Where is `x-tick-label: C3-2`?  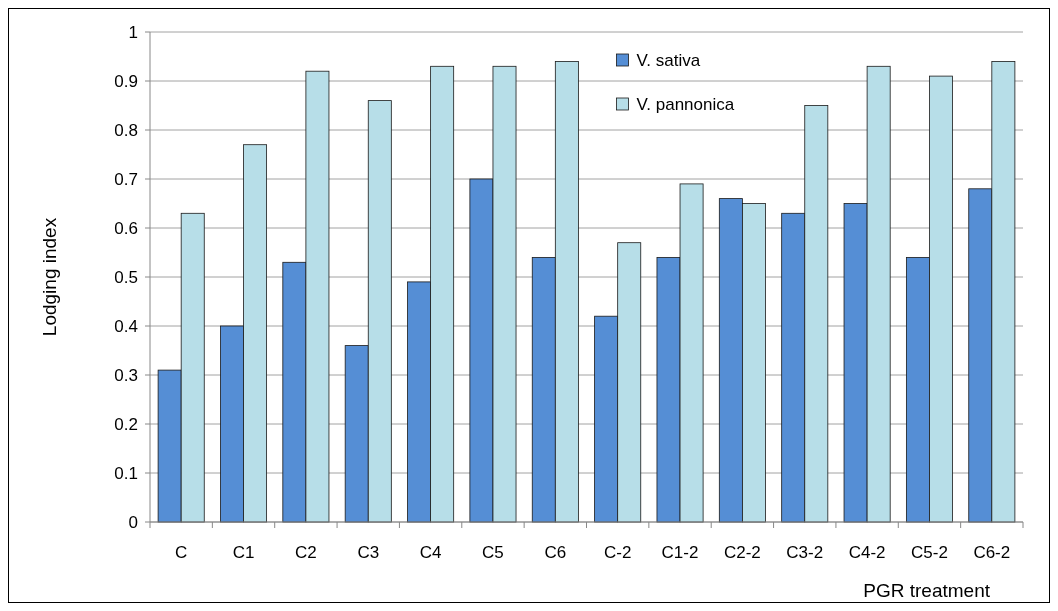
x-tick-label: C3-2 is located at coordinates (805, 552).